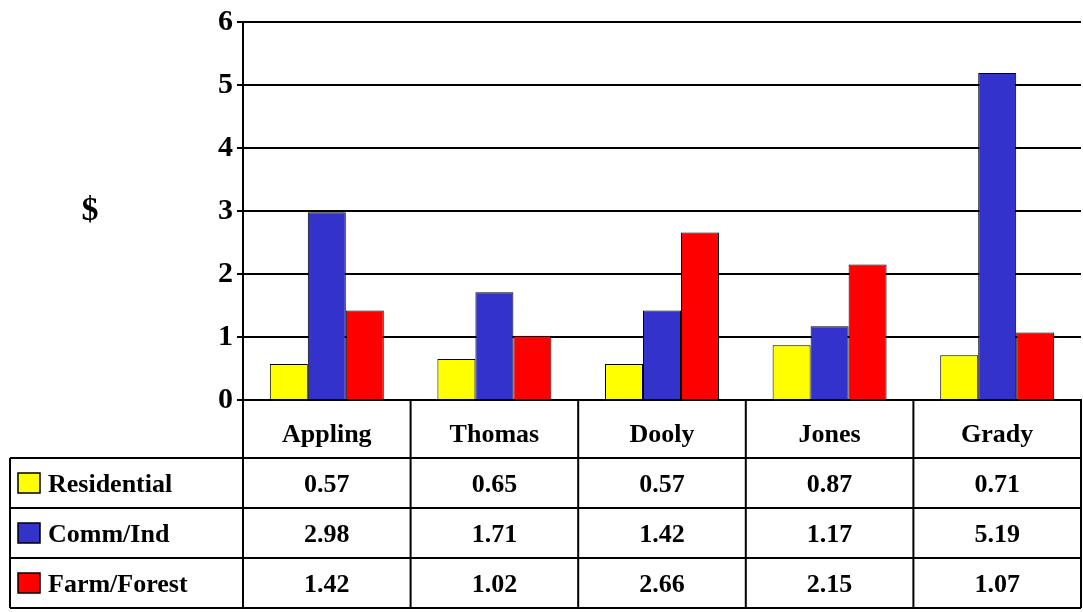  What do you see at coordinates (225, 208) in the screenshot?
I see `y-tick-label: 3` at bounding box center [225, 208].